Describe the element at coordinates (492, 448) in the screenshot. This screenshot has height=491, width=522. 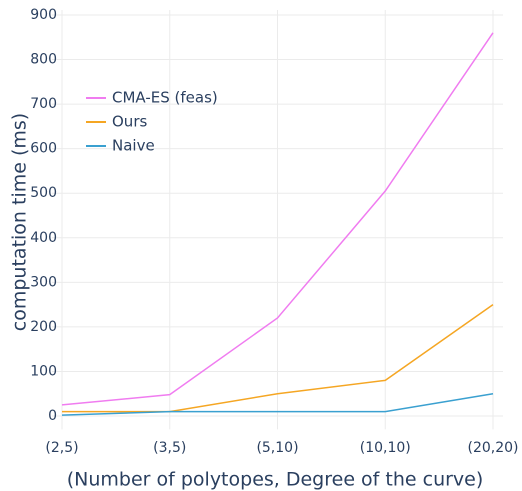
I see `x-tick-label: (20,20)` at that location.